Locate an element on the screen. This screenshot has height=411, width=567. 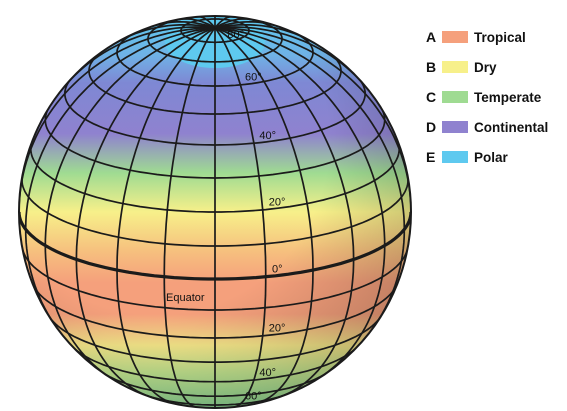
latitude-label-north: 60° is located at coordinates (253, 78).